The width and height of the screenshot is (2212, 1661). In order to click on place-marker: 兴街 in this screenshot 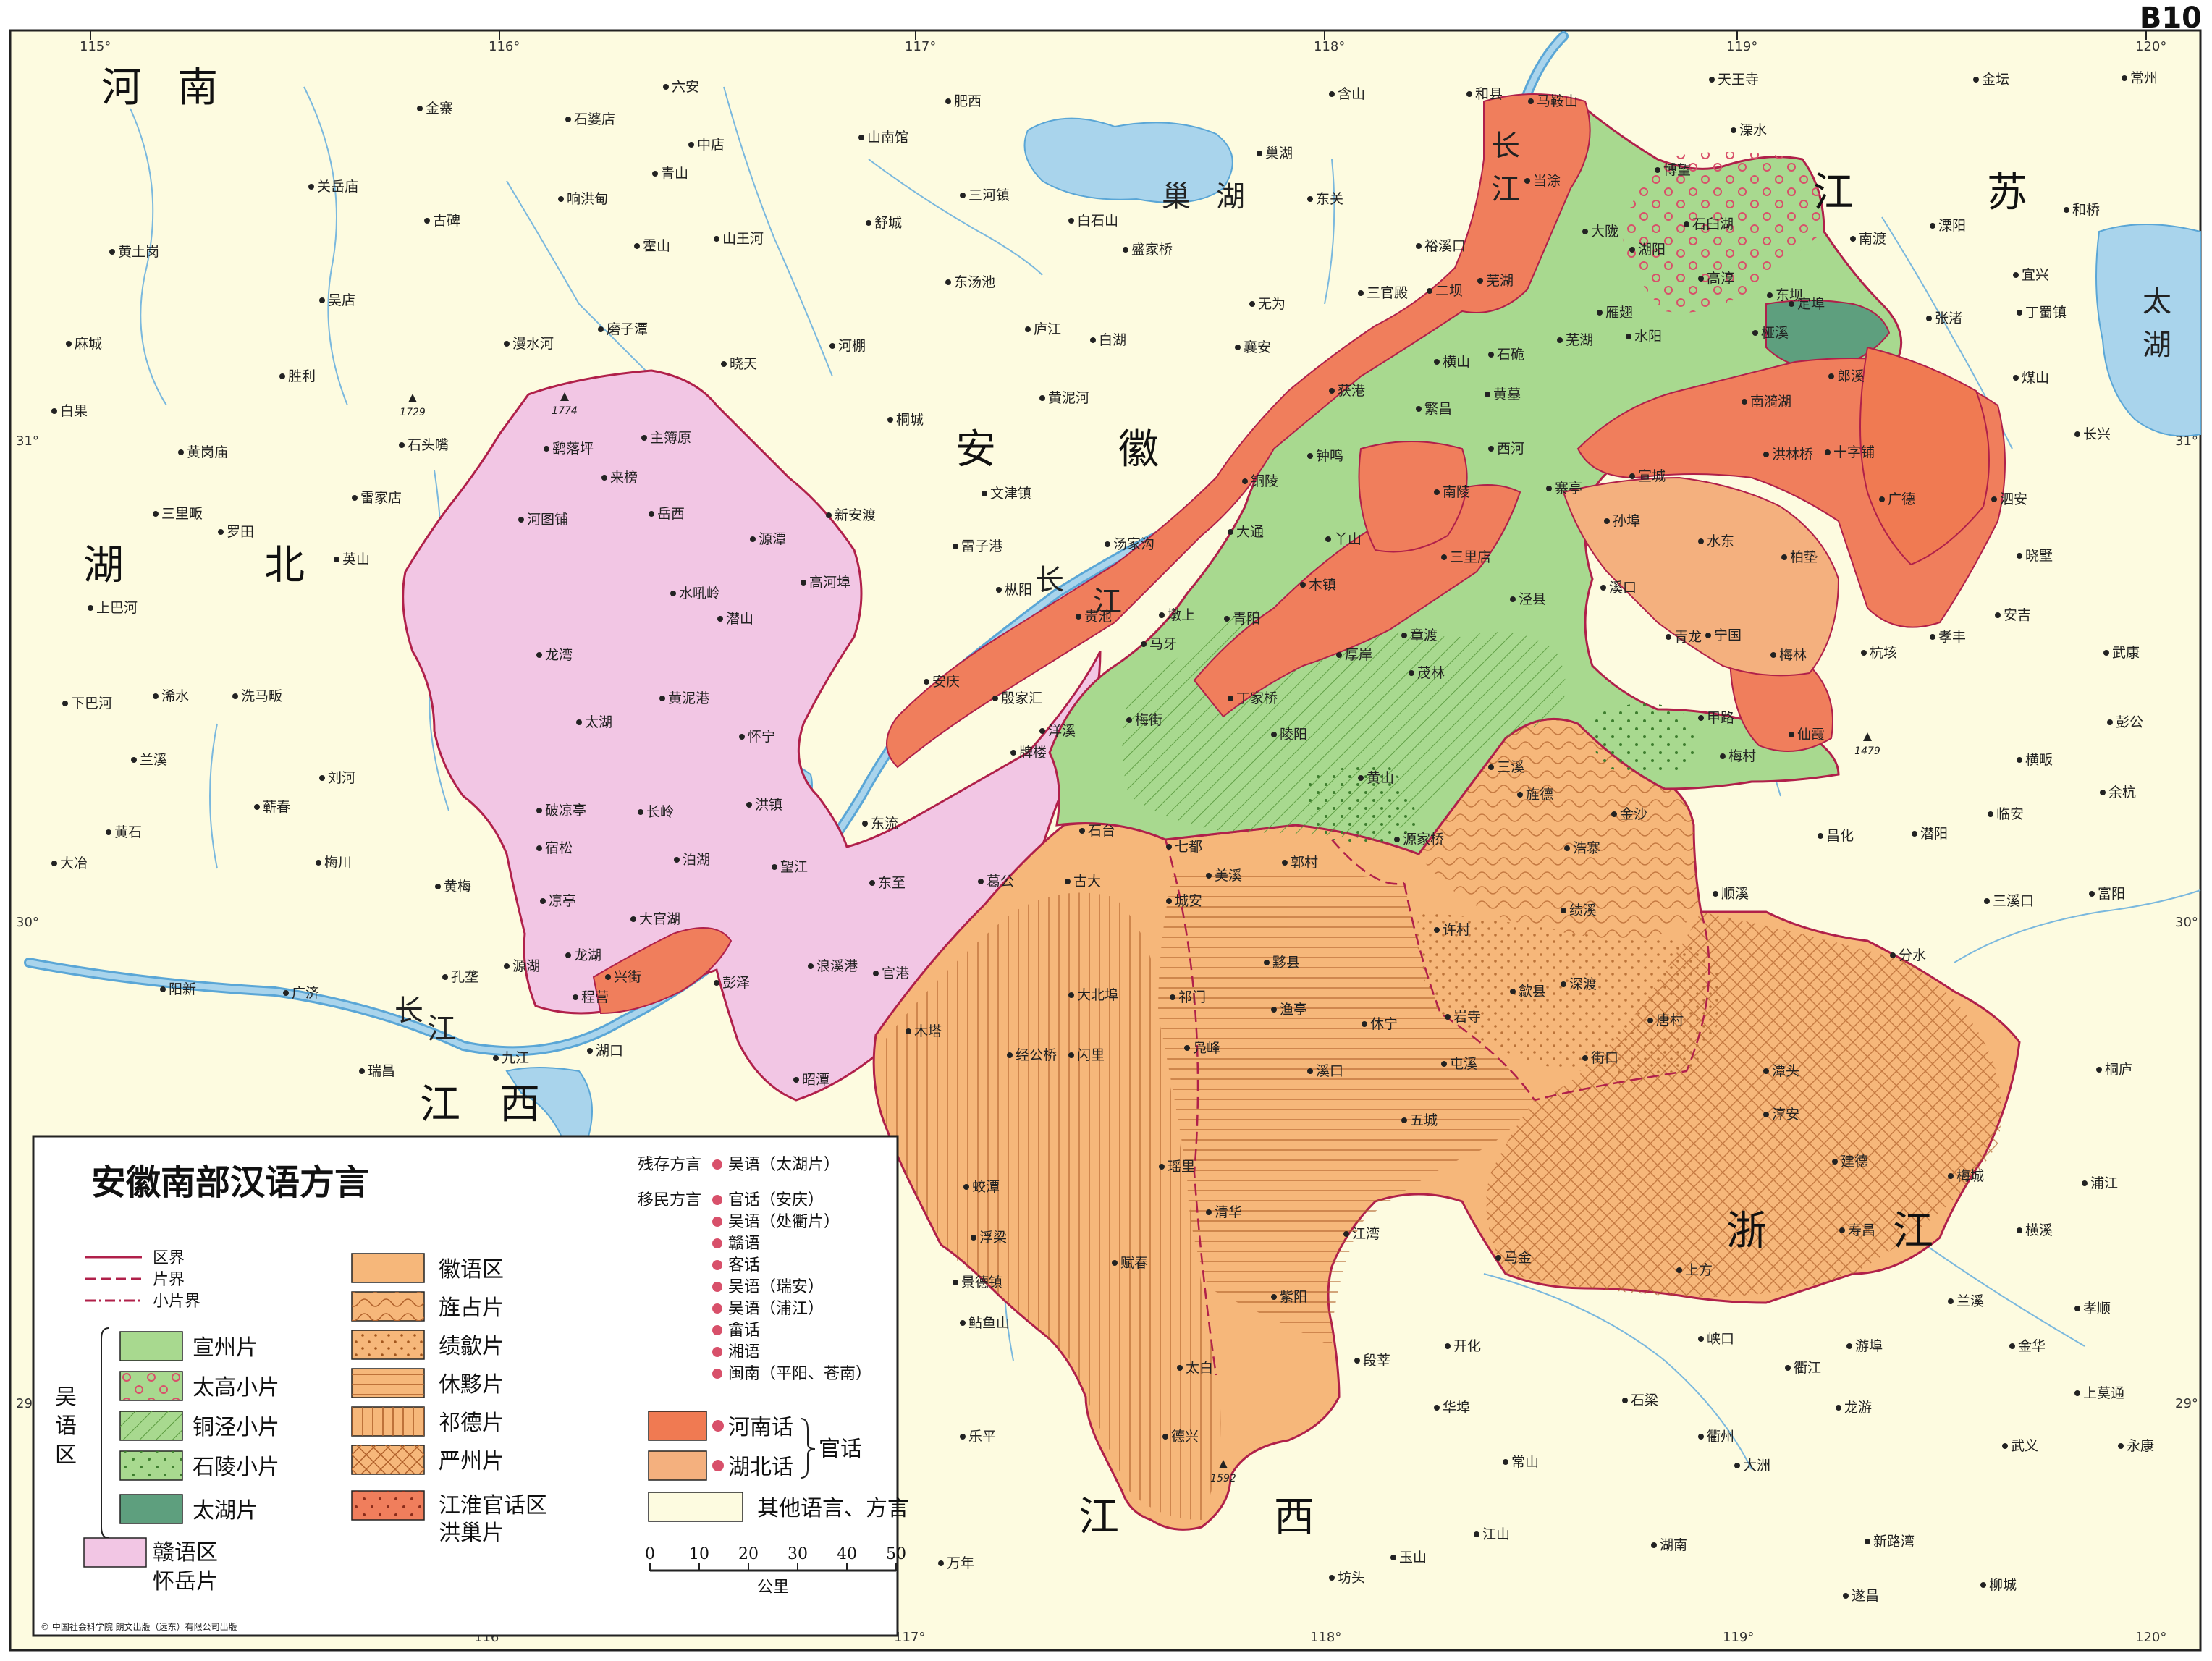, I will do `click(623, 977)`.